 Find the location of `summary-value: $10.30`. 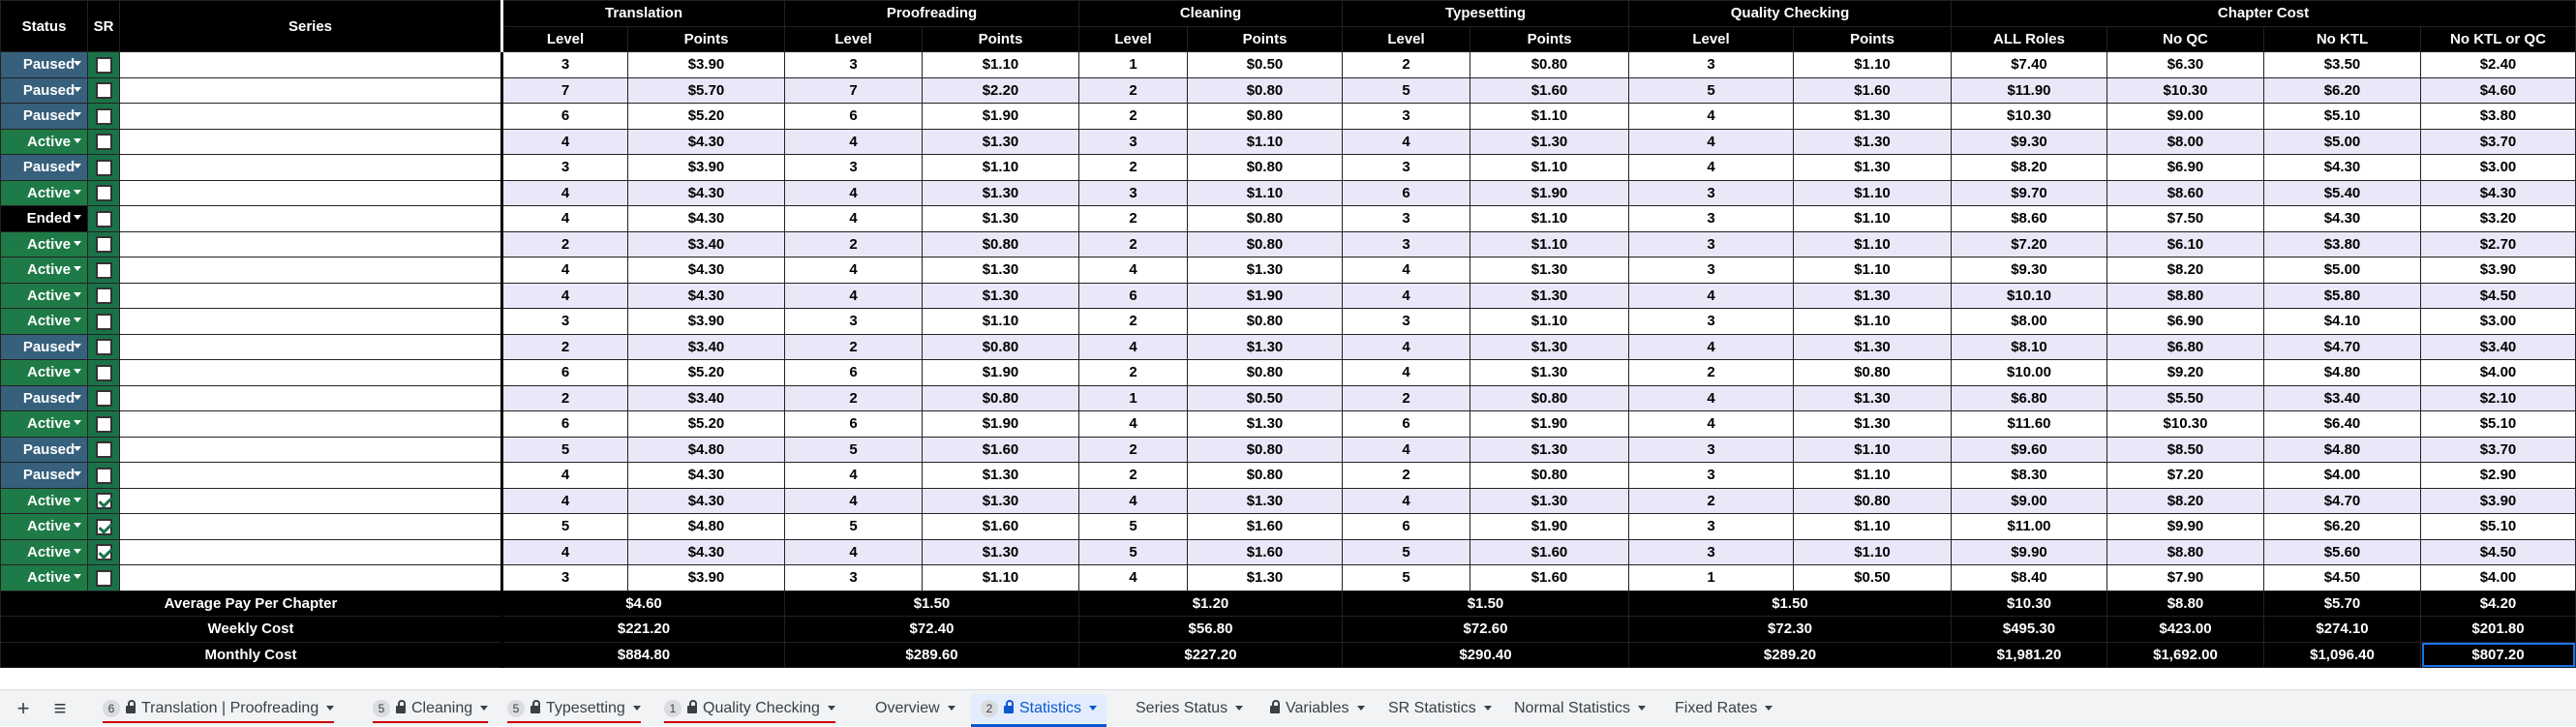

summary-value: $10.30 is located at coordinates (2029, 603).